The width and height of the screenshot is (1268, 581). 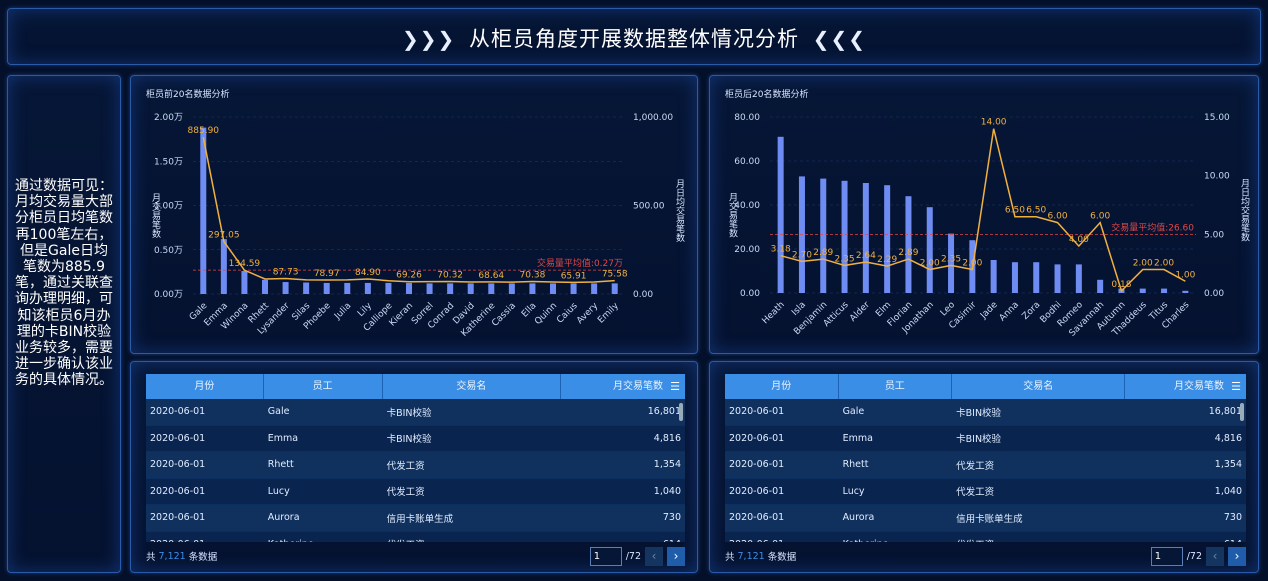 What do you see at coordinates (985, 556) in the screenshot?
I see `table-footer: 共 7,121 条数据 1 /72 ‹ ›` at bounding box center [985, 556].